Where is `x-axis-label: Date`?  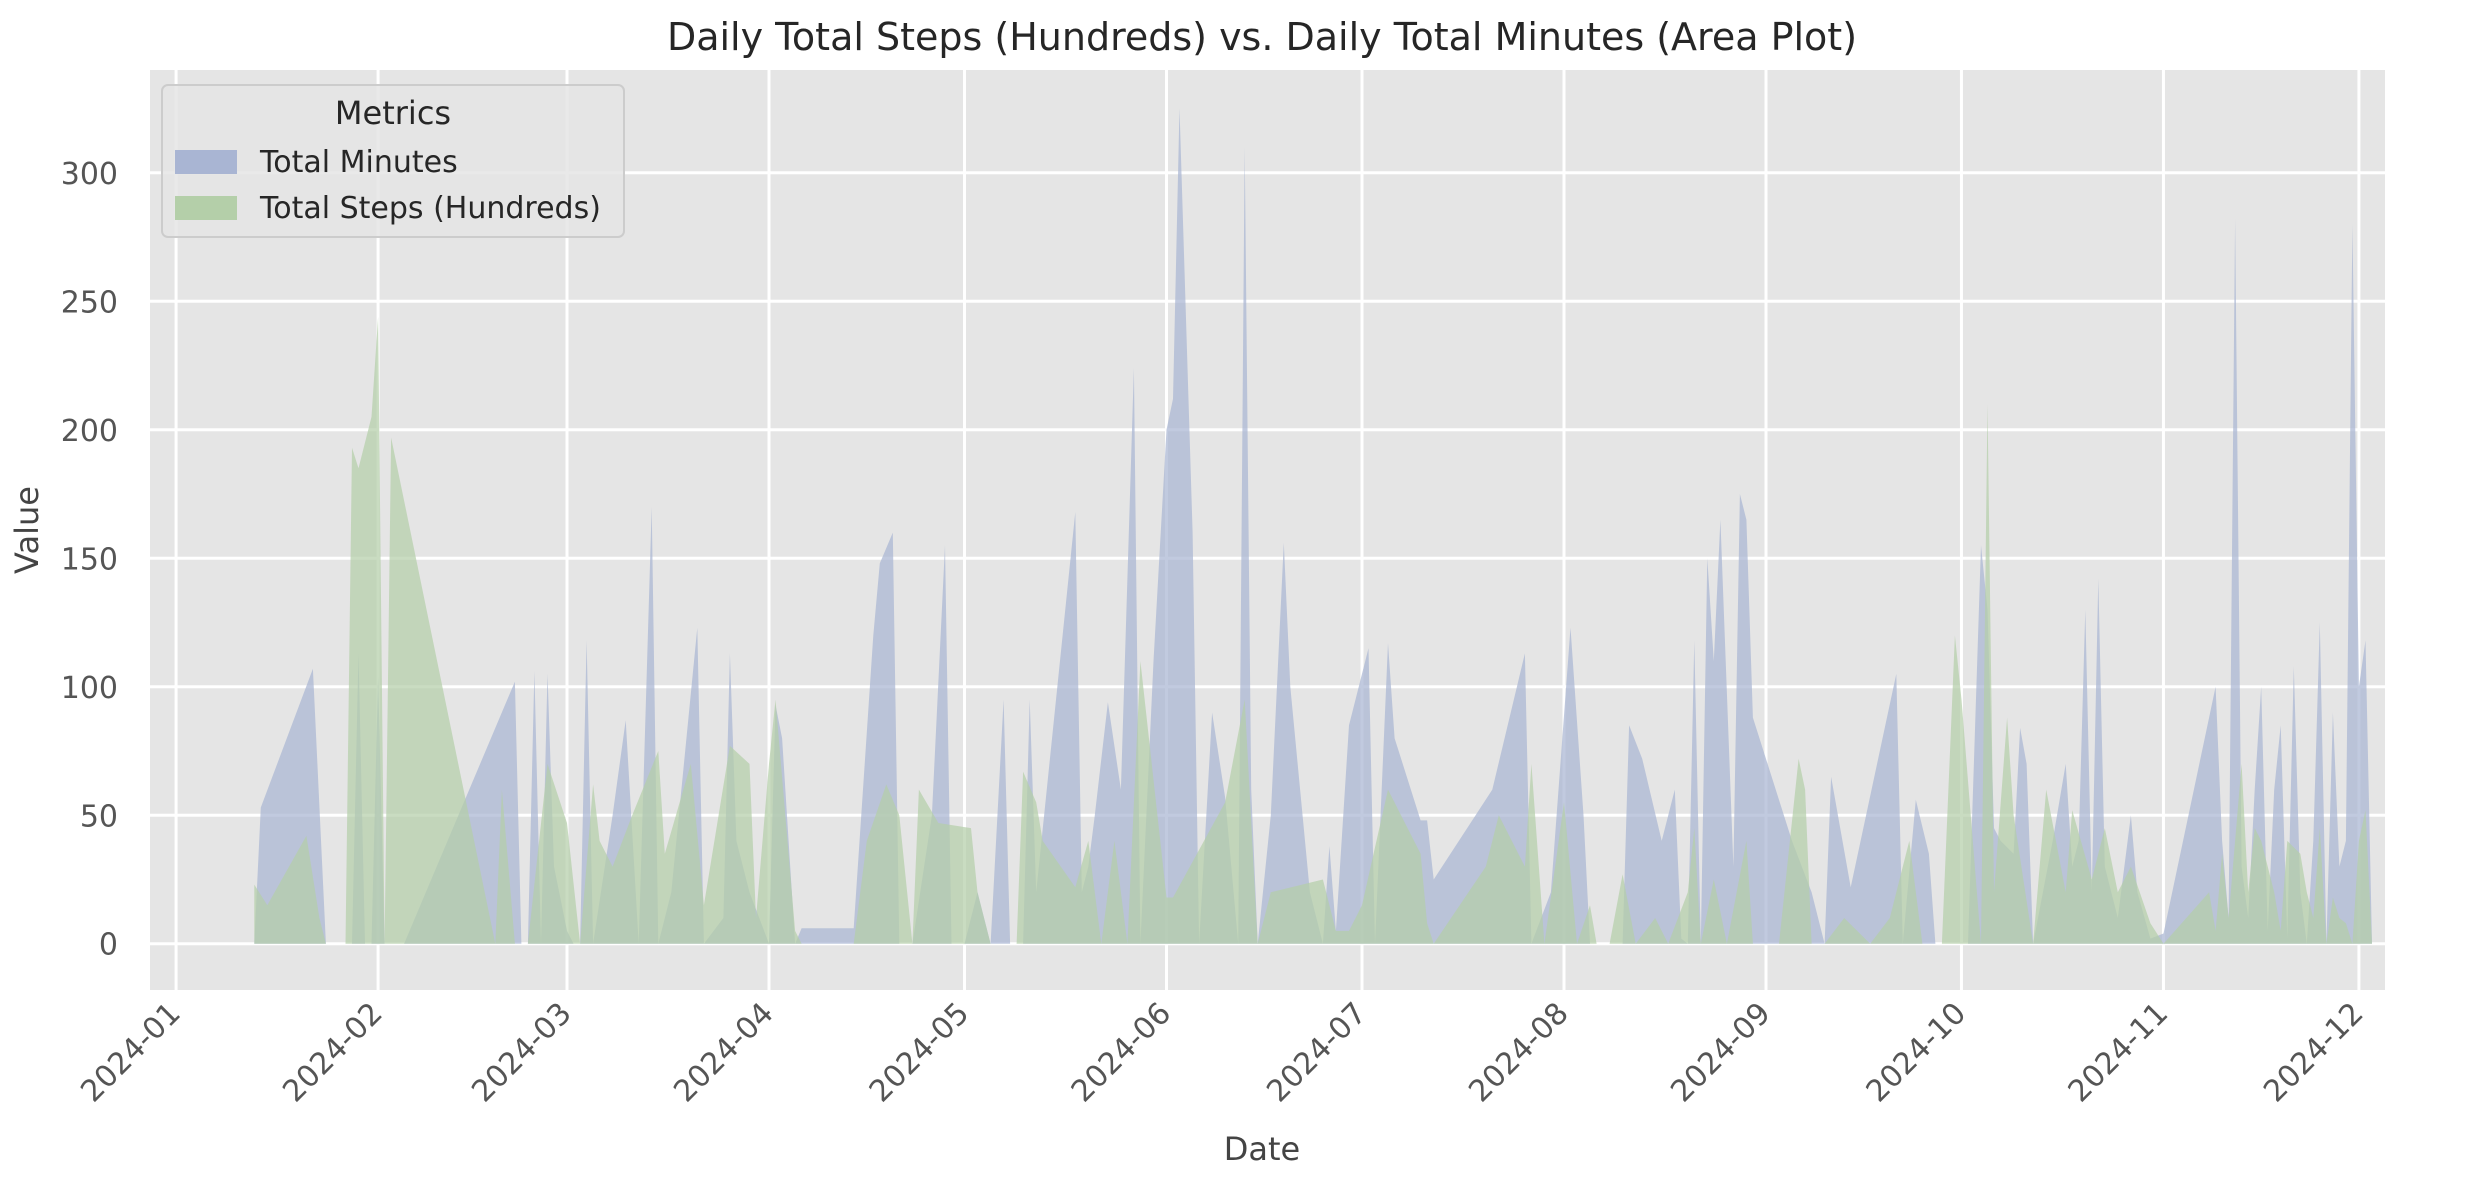
x-axis-label: Date is located at coordinates (1262, 1149).